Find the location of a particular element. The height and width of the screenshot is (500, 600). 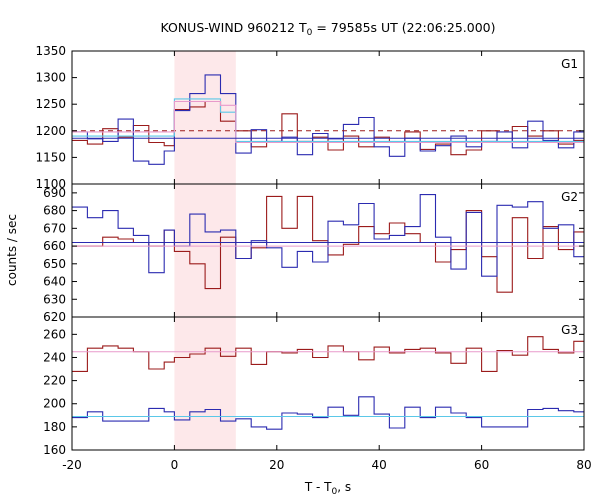

x-tick-label: -20 is located at coordinates (72, 465).